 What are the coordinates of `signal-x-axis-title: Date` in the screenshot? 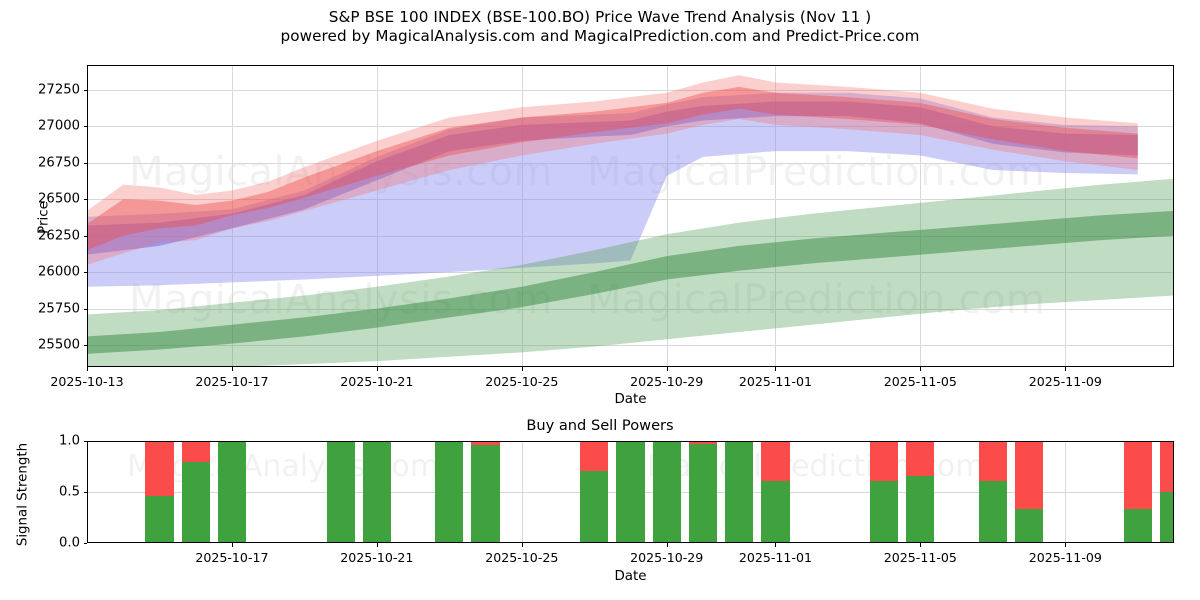 It's located at (630, 576).